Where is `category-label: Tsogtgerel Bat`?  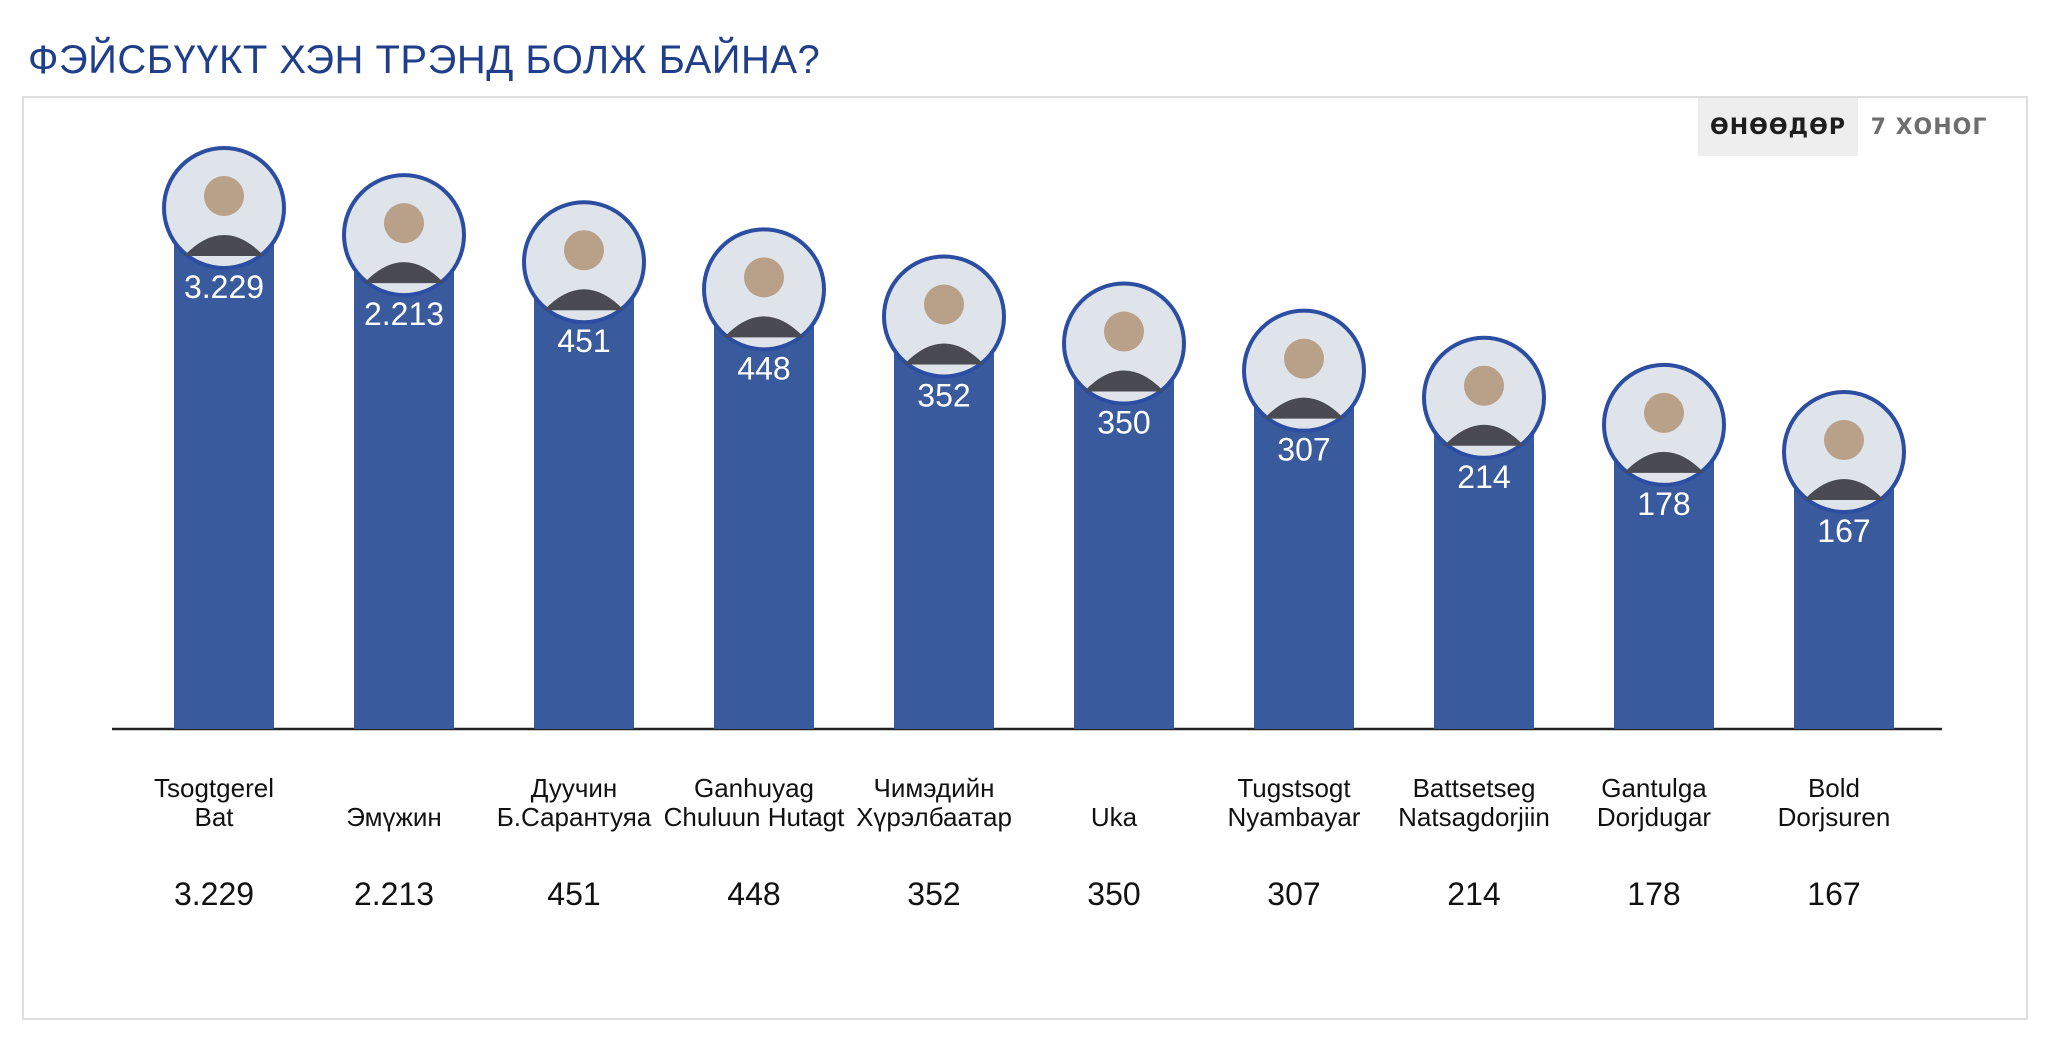
category-label: Tsogtgerel Bat is located at coordinates (214, 802).